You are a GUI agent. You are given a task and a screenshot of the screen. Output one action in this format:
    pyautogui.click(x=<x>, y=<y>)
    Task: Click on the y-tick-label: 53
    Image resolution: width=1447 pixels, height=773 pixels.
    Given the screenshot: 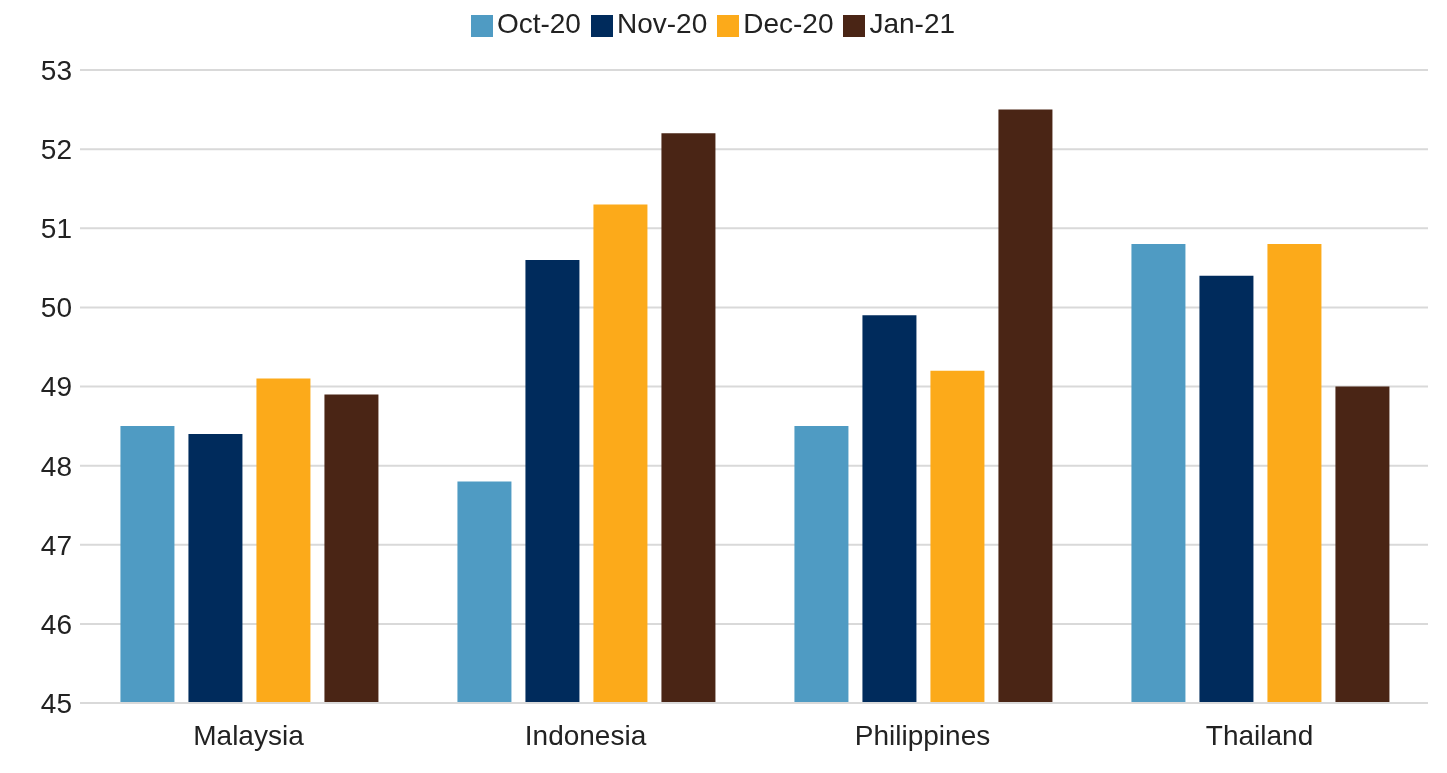 What is the action you would take?
    pyautogui.click(x=56, y=70)
    